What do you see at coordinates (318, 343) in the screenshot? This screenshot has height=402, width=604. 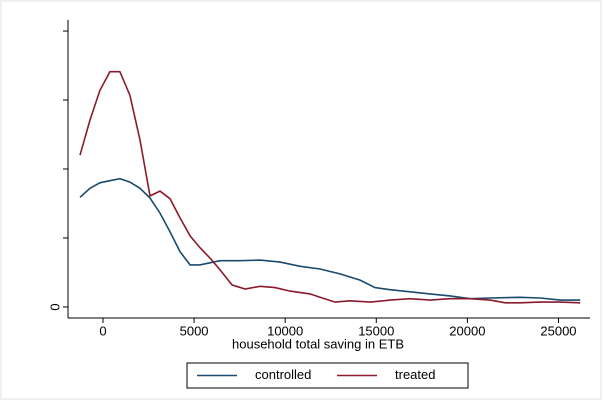 I see `x-axis-title: household total saving in ETB` at bounding box center [318, 343].